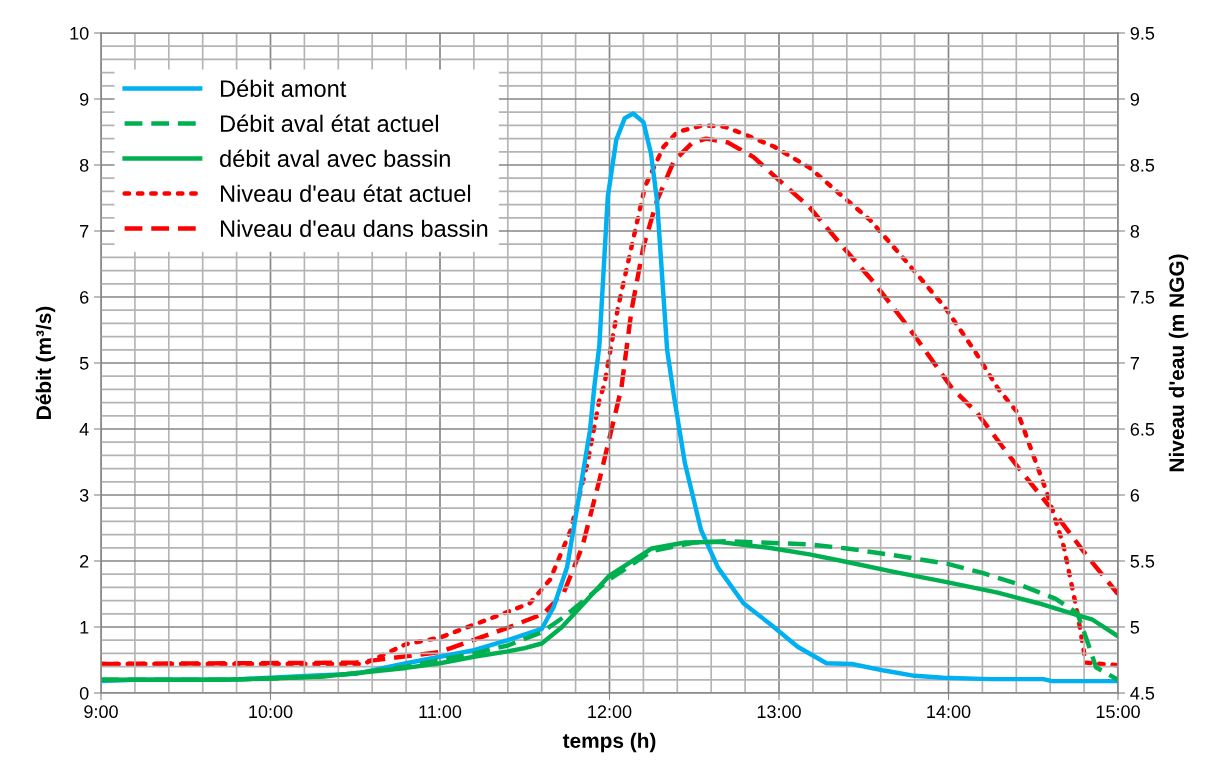  What do you see at coordinates (1178, 363) in the screenshot?
I see `y2-axis-title: Niveau d'eau (m NGG)` at bounding box center [1178, 363].